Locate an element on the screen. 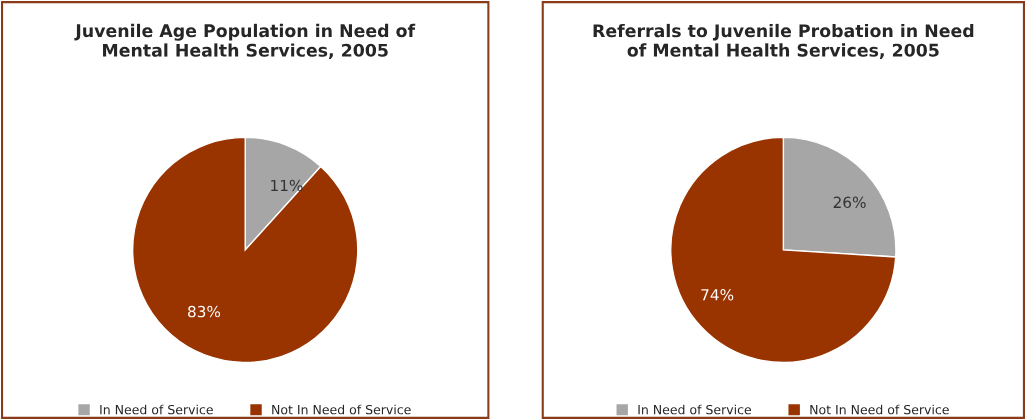  chart-title: Referrals to Juvenile Probation in Need of Mental Health Services, 2005 is located at coordinates (783, 41).